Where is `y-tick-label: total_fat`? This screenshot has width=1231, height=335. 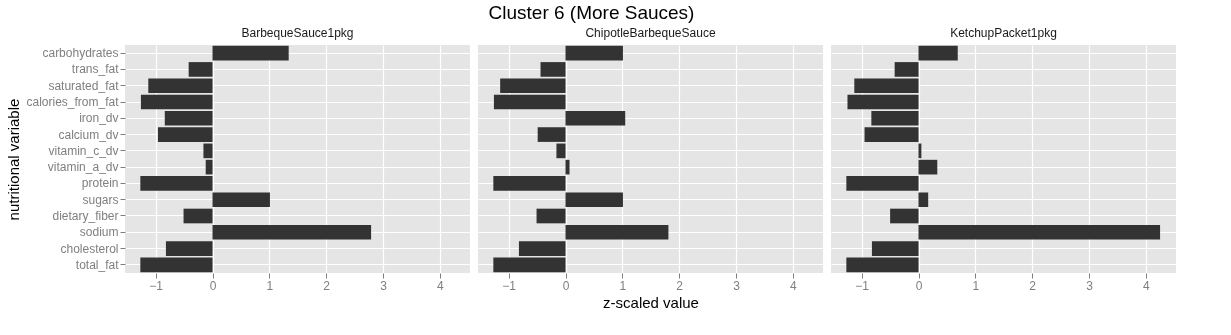
y-tick-label: total_fat is located at coordinates (97, 264).